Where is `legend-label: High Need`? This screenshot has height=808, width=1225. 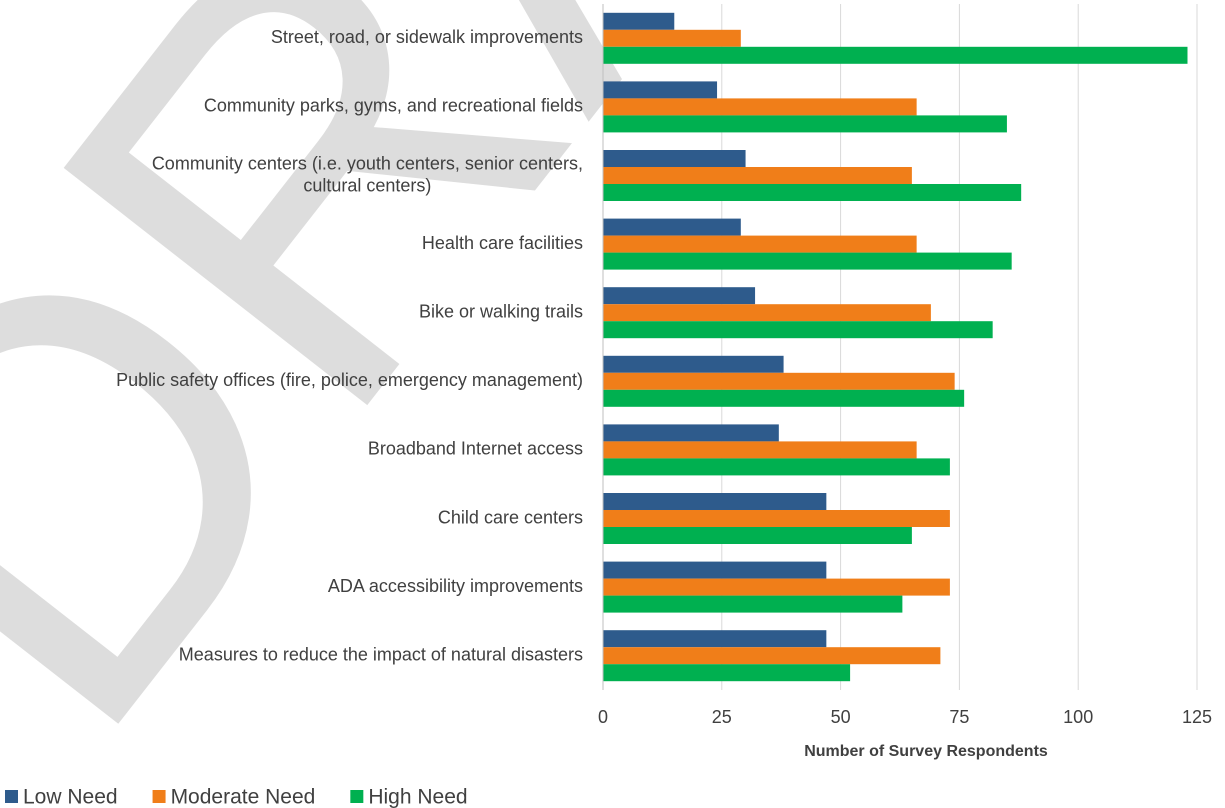 legend-label: High Need is located at coordinates (417, 797).